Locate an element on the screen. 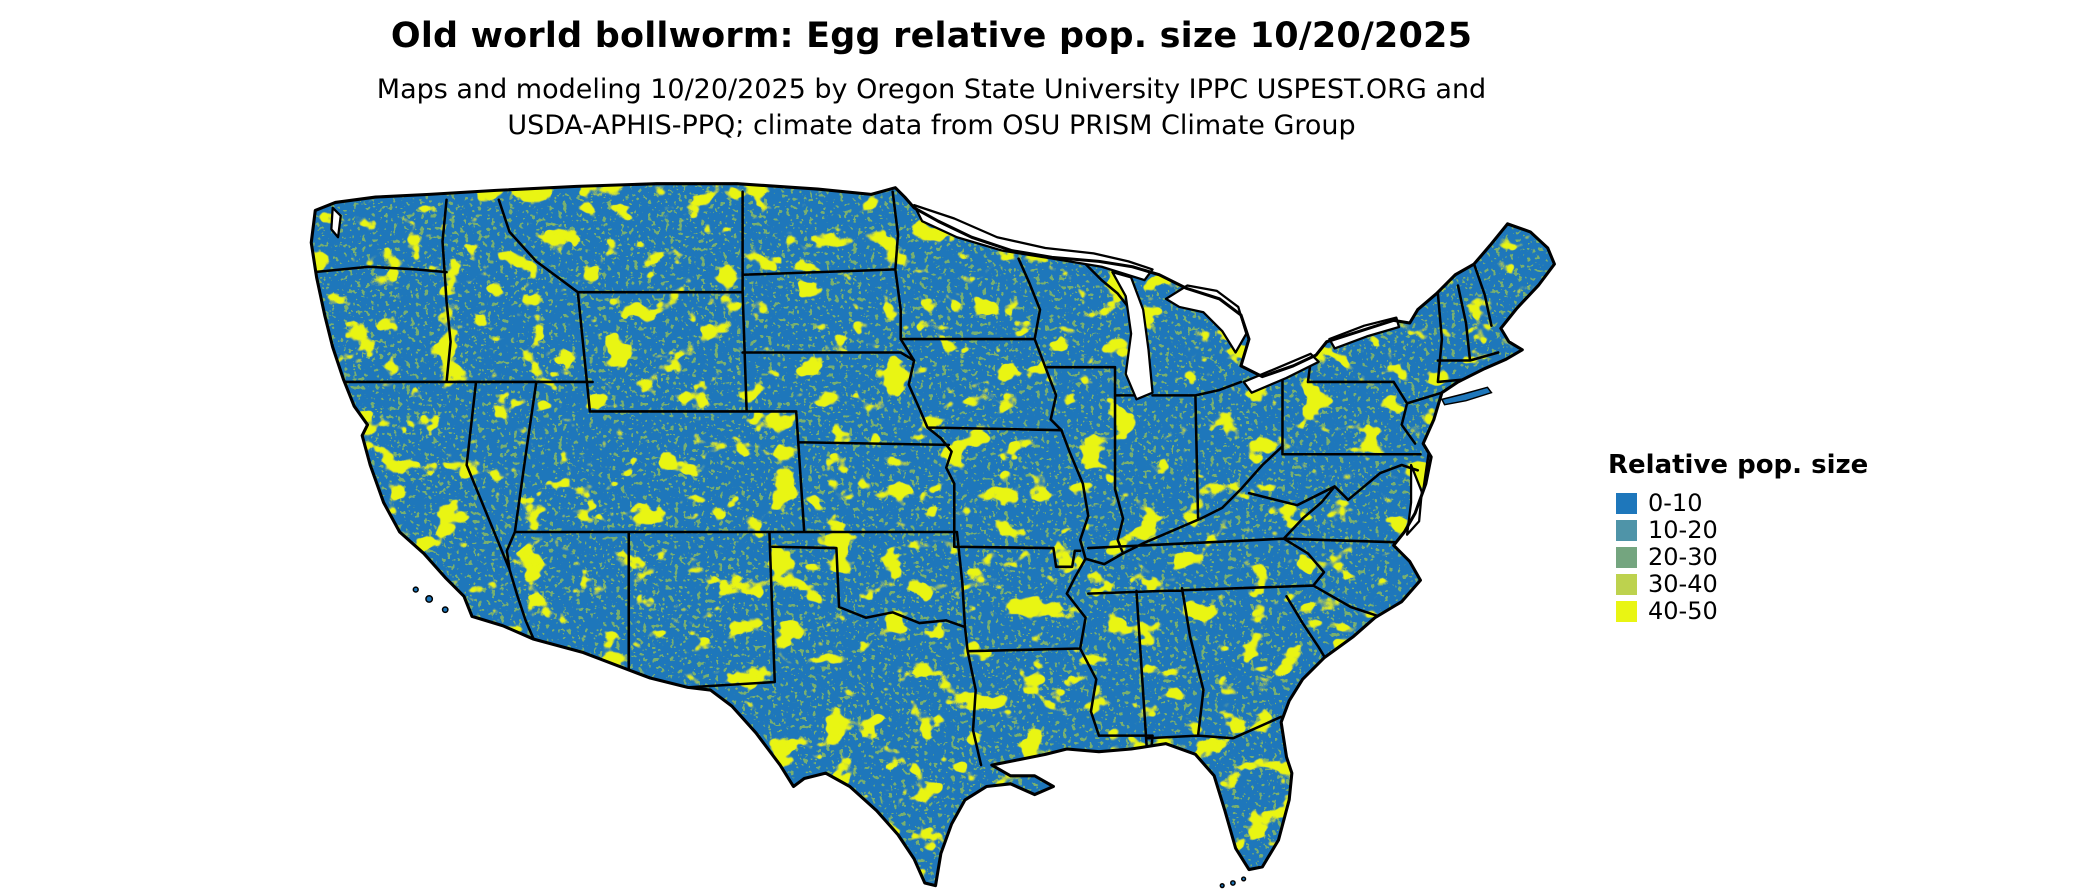  legend-label-20-30: 20-30 is located at coordinates (1683, 557).